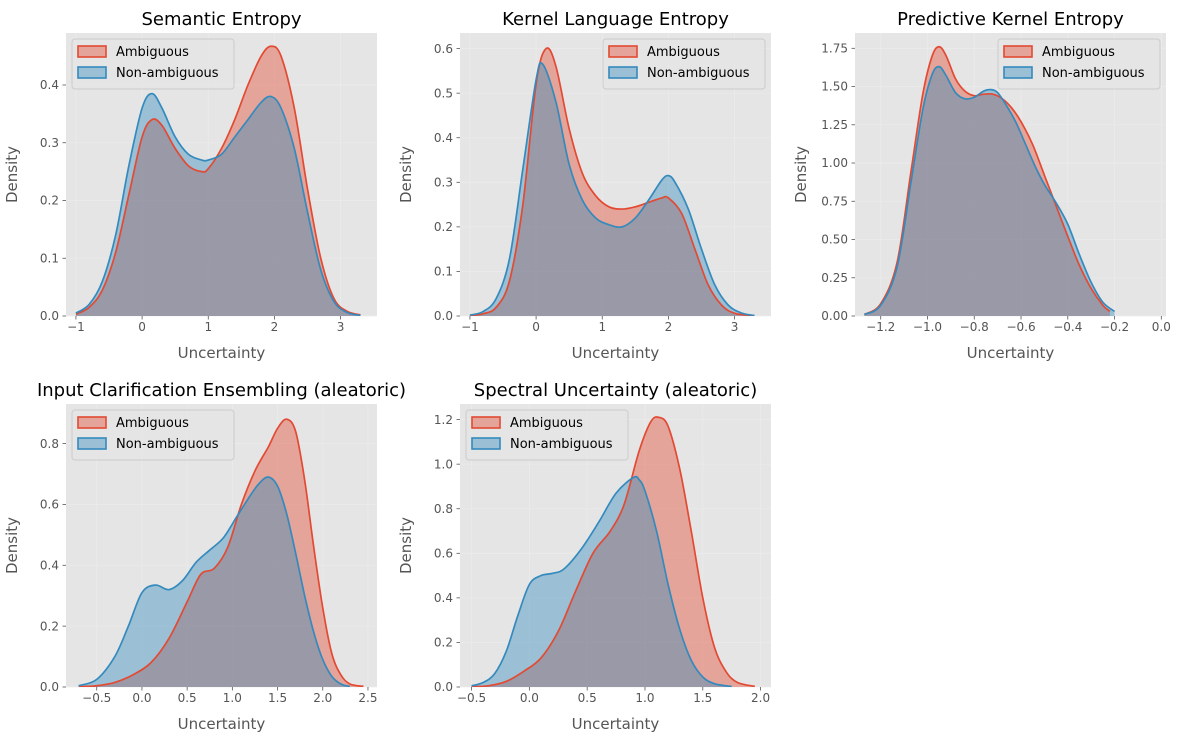 Image resolution: width=1178 pixels, height=743 pixels. Describe the element at coordinates (443, 464) in the screenshot. I see `y-tick-label: 1.0` at that location.